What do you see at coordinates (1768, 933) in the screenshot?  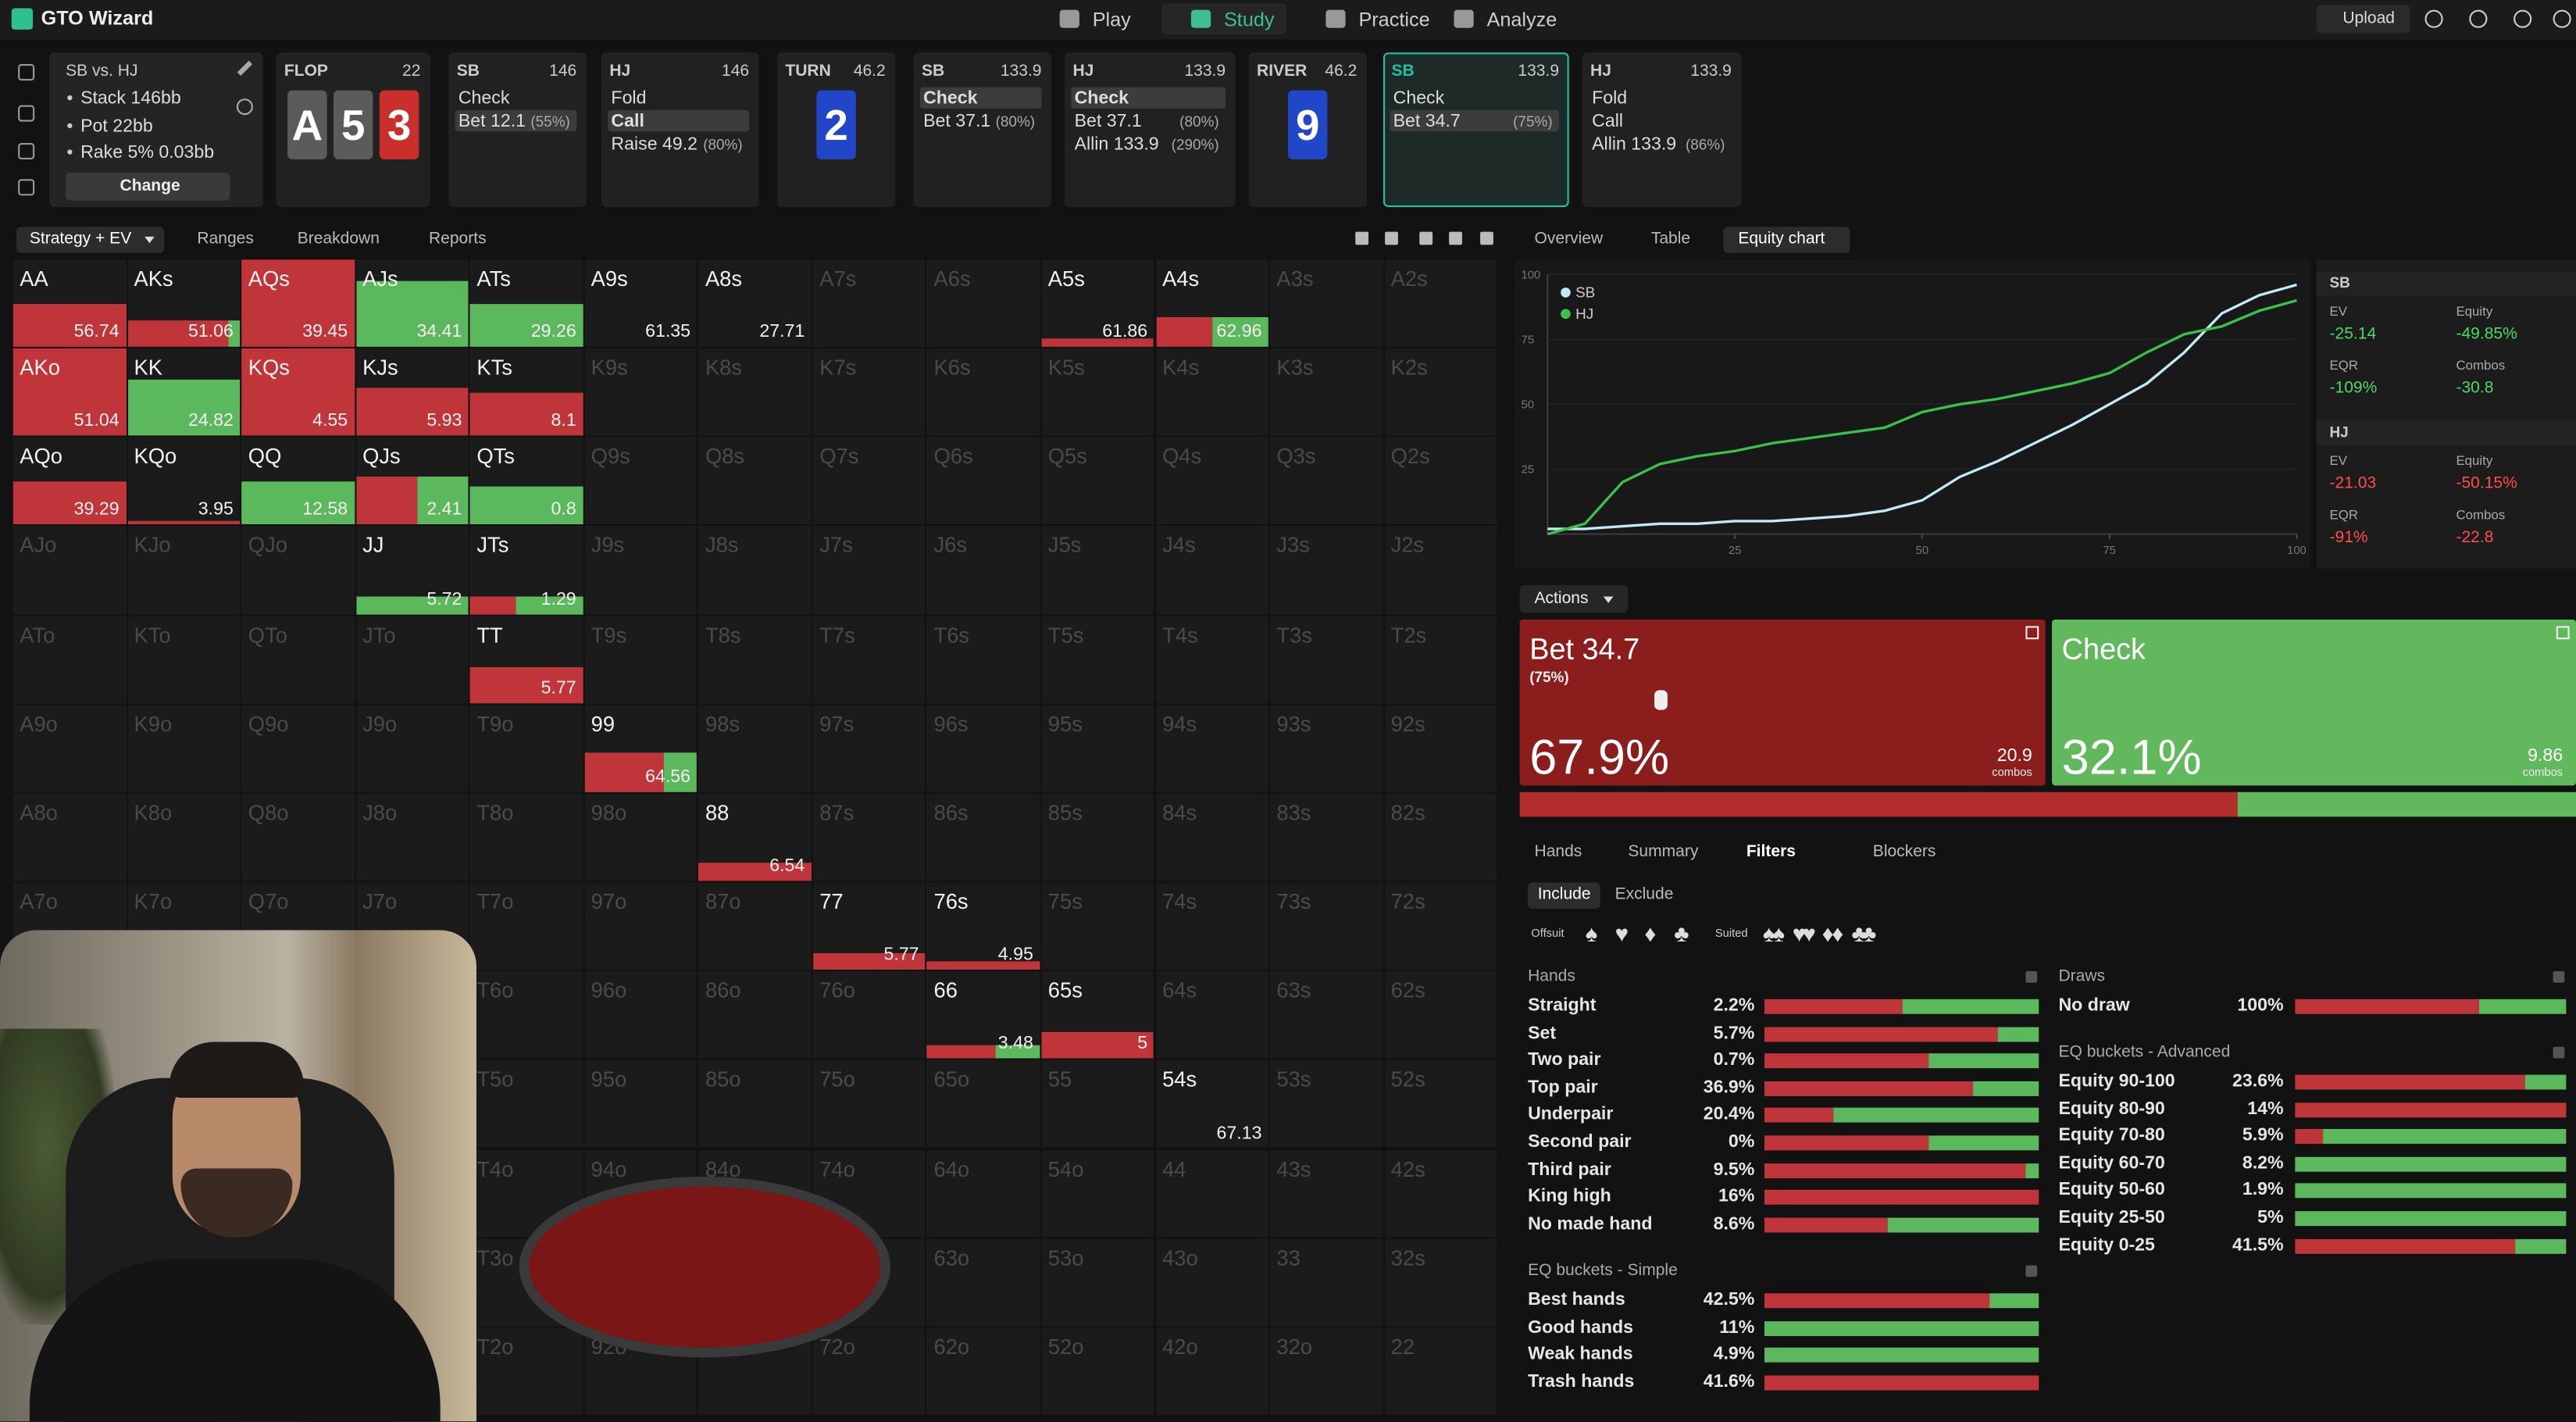 I see `suited-filter: ♠` at bounding box center [1768, 933].